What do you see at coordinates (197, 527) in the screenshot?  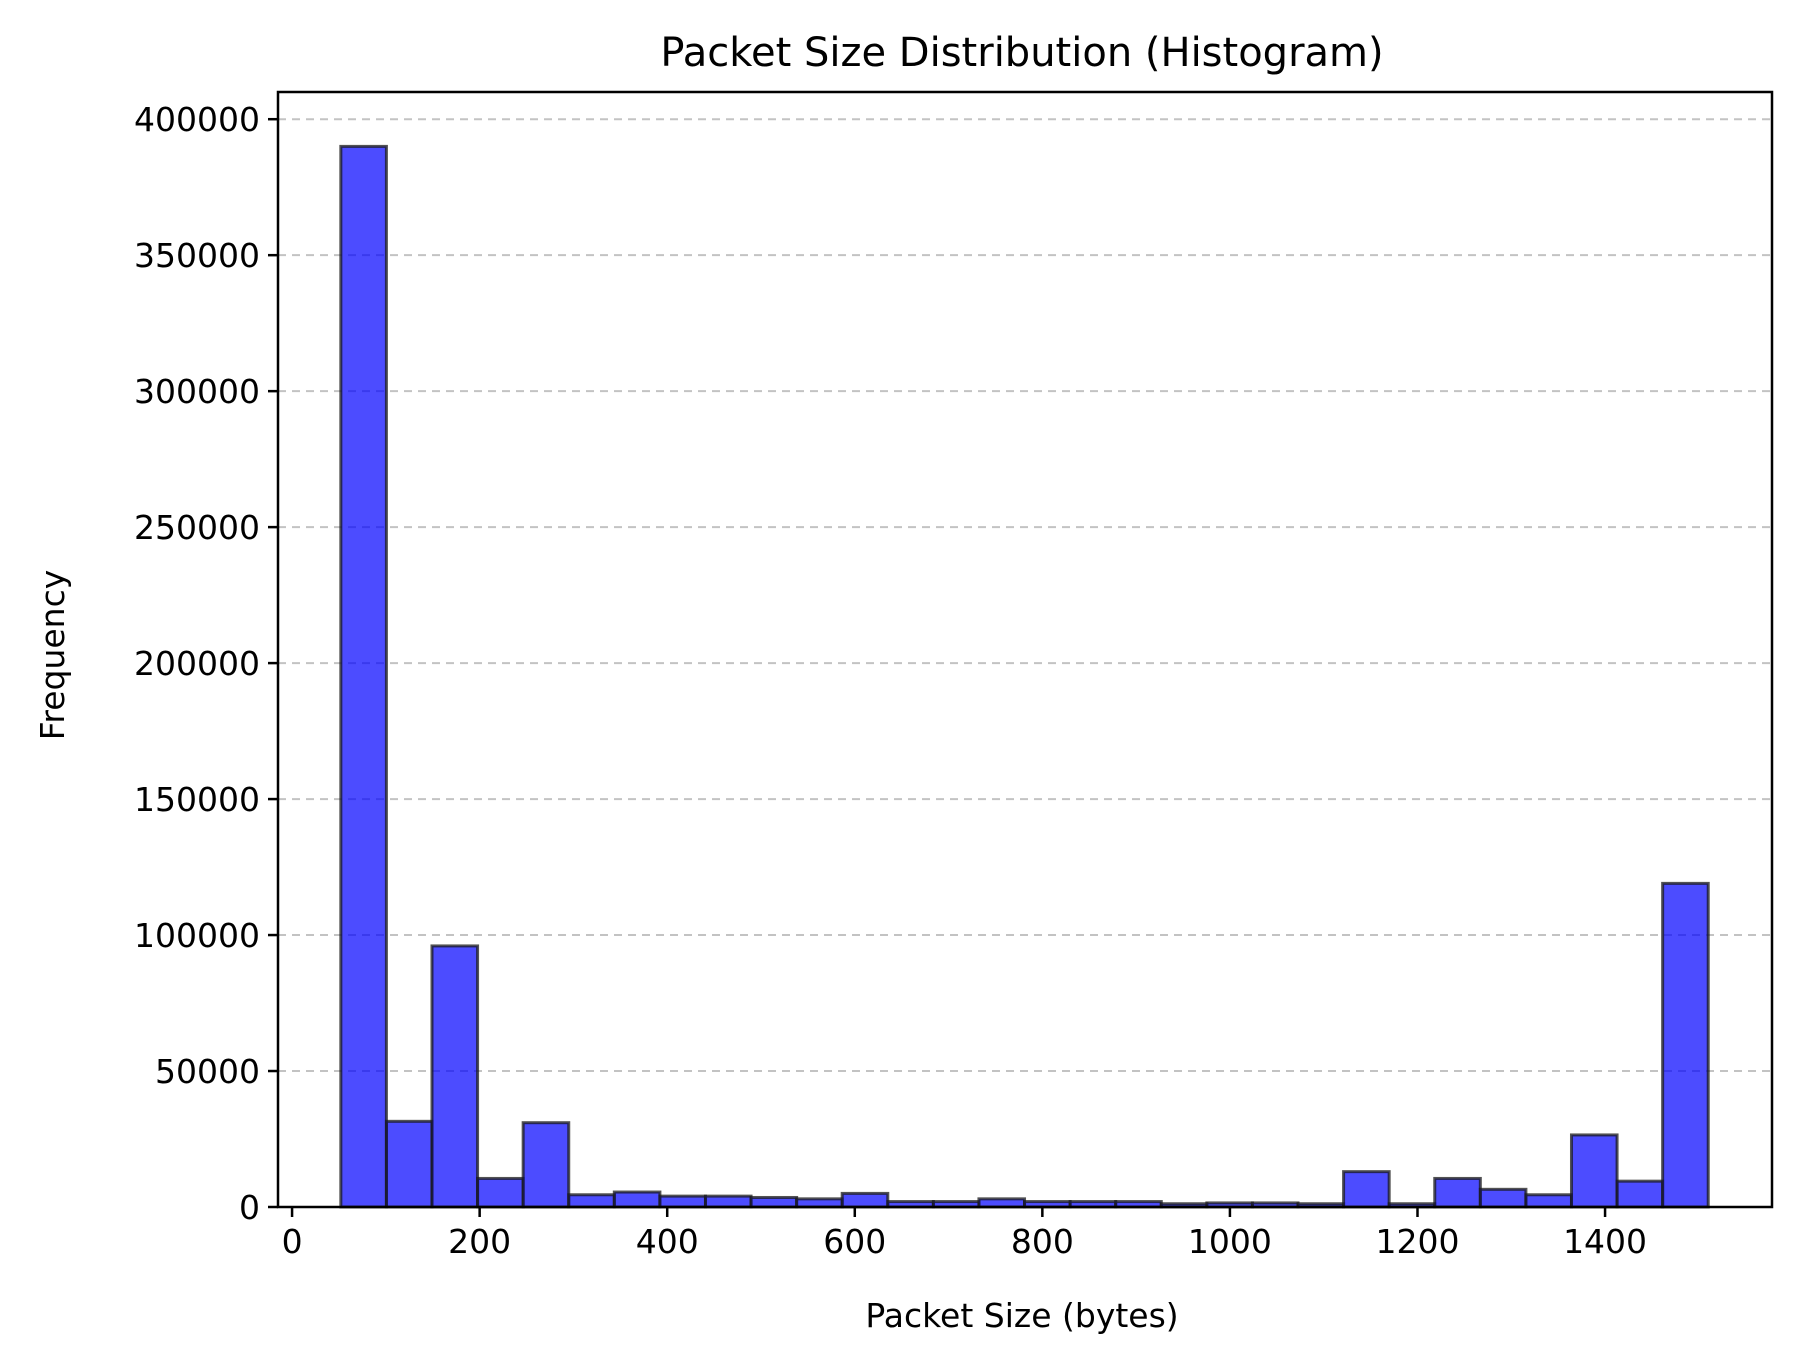 I see `y-tick-label: 250000` at bounding box center [197, 527].